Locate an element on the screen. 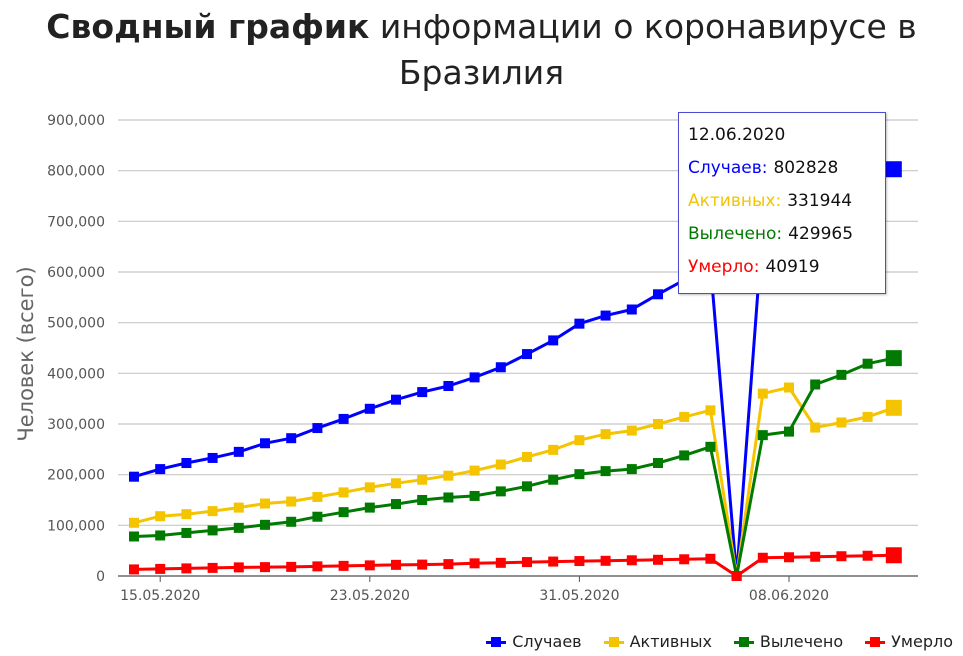 The image size is (963, 656). legend-item-recovered: Вылечено is located at coordinates (788, 641).